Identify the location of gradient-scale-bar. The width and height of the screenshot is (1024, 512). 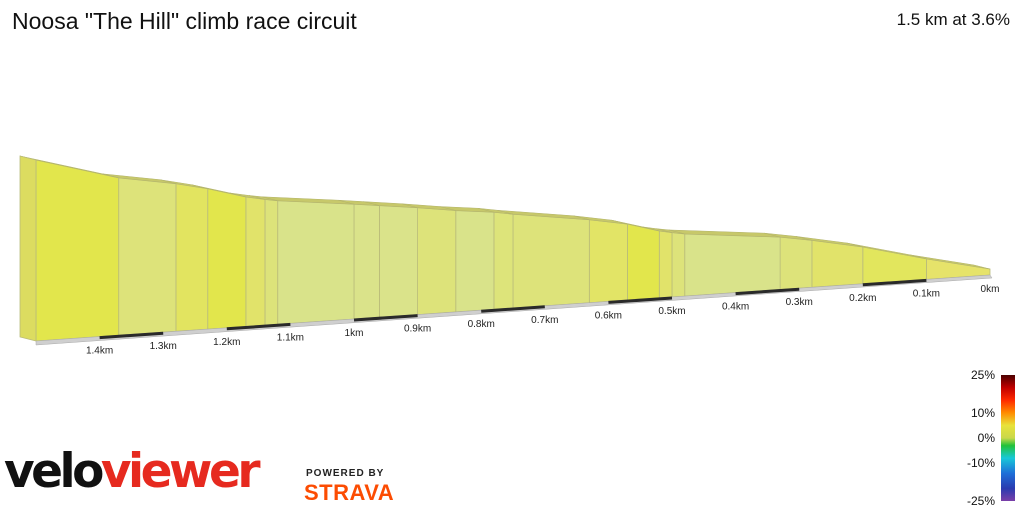
(1008, 438).